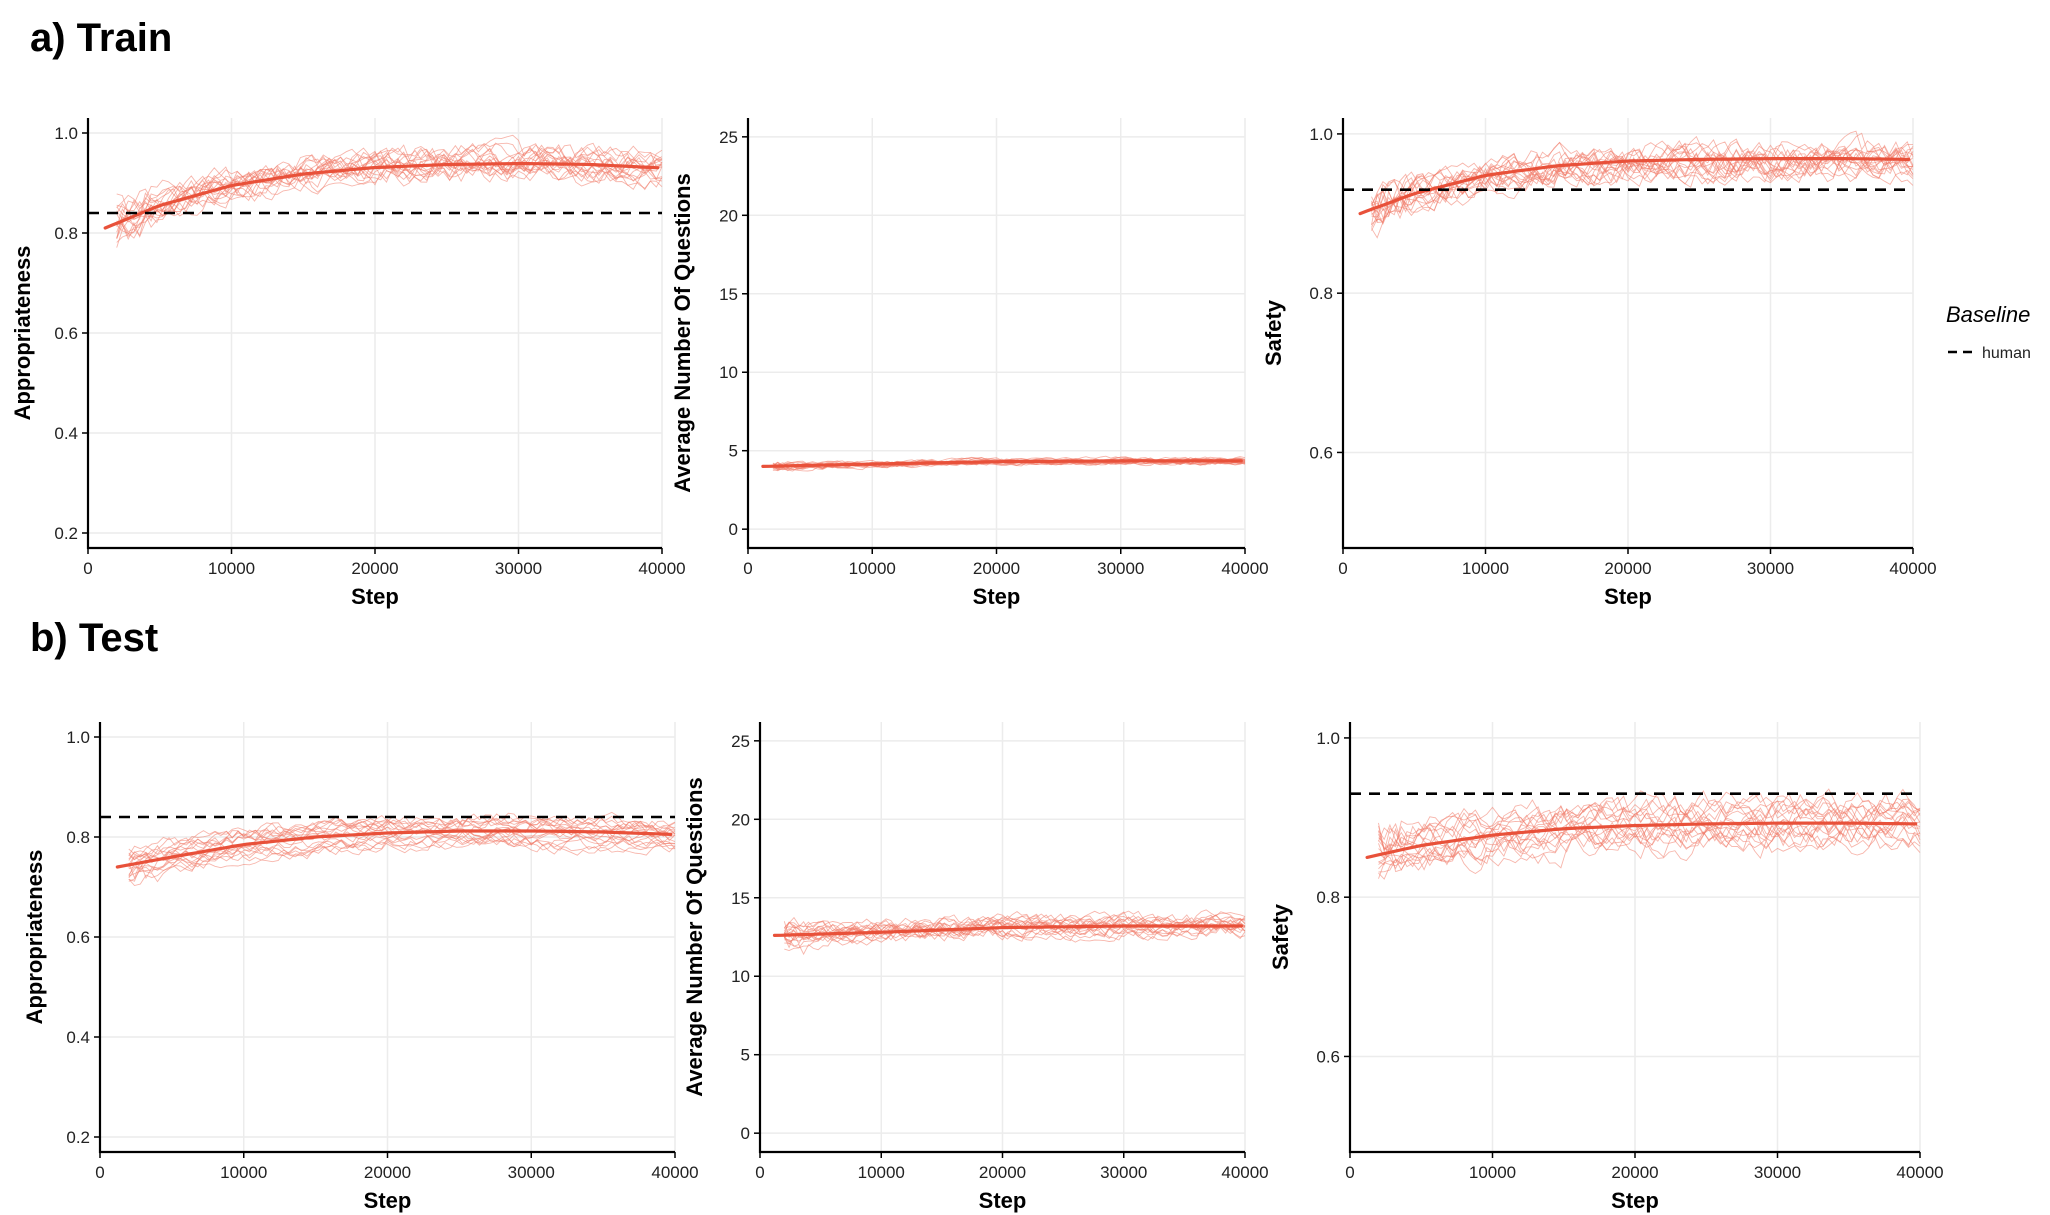 Image resolution: width=2050 pixels, height=1215 pixels. I want to click on chart-panel-a-train-safety: 0 10000 20000 30000 40000 0.6 0.8 1.0 Step Safety, so click(1599, 363).